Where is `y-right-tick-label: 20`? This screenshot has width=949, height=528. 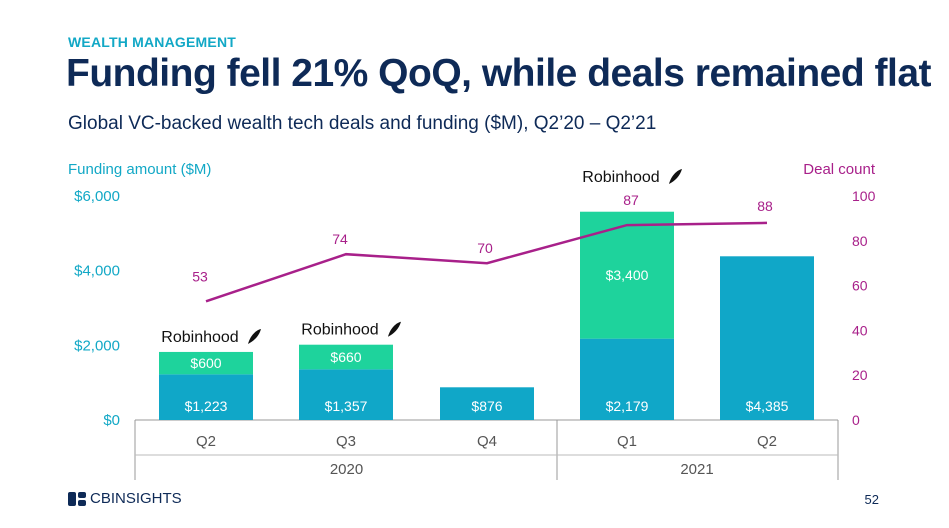 y-right-tick-label: 20 is located at coordinates (860, 375).